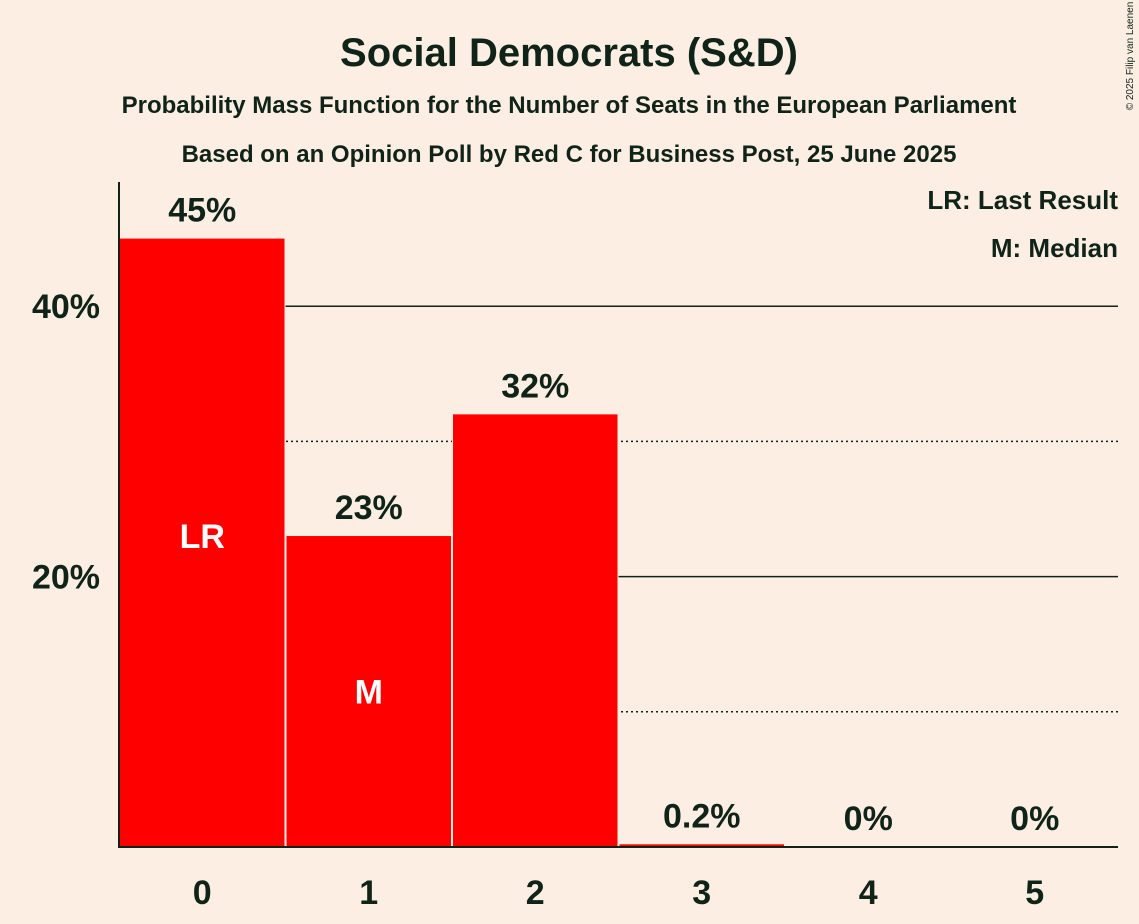 This screenshot has height=924, width=1139. I want to click on value-label-0: 45%, so click(202, 211).